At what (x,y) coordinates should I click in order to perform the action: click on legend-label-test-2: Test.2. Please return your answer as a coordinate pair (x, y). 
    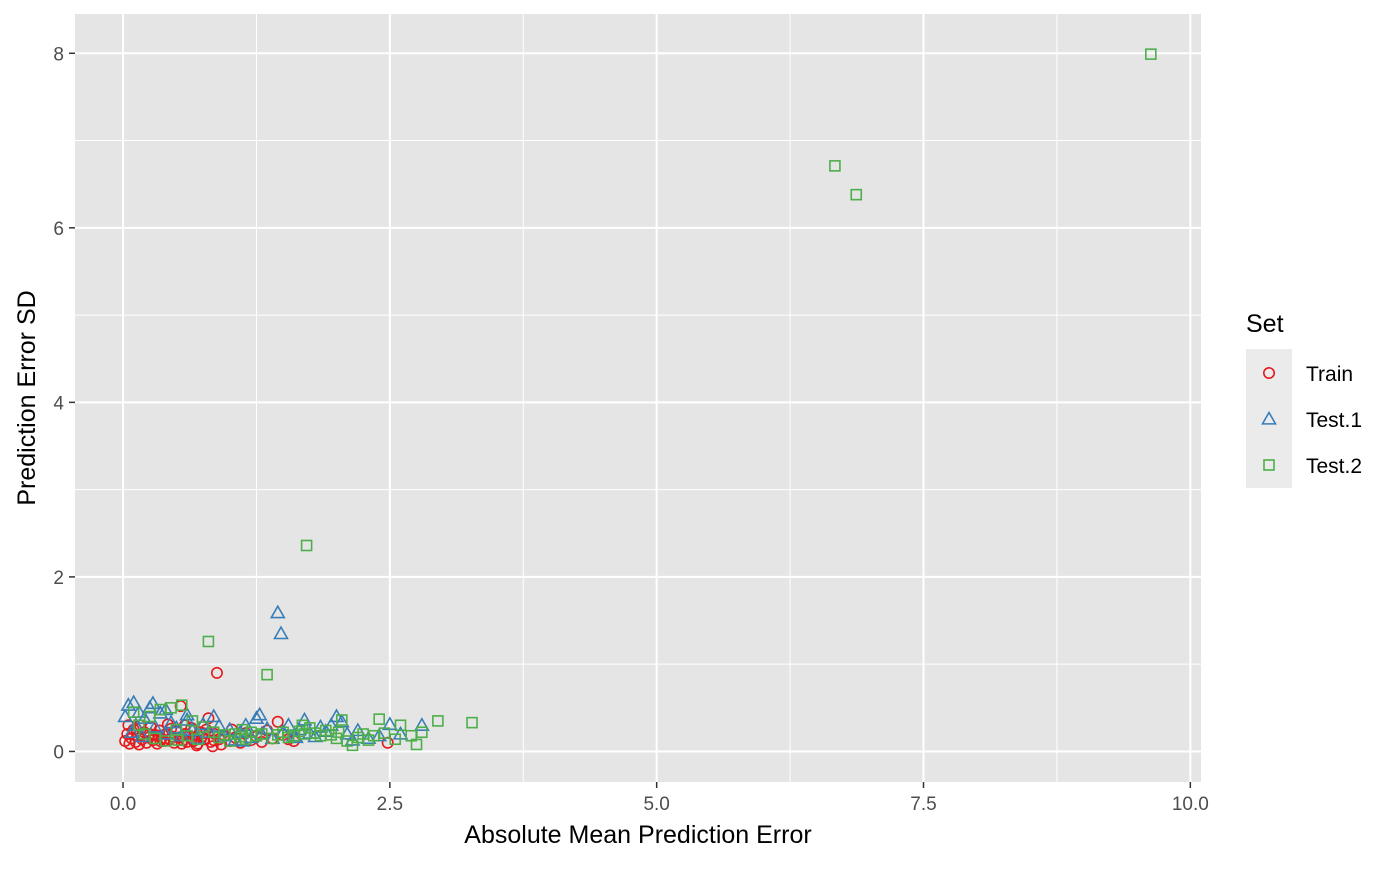
    Looking at the image, I should click on (1334, 466).